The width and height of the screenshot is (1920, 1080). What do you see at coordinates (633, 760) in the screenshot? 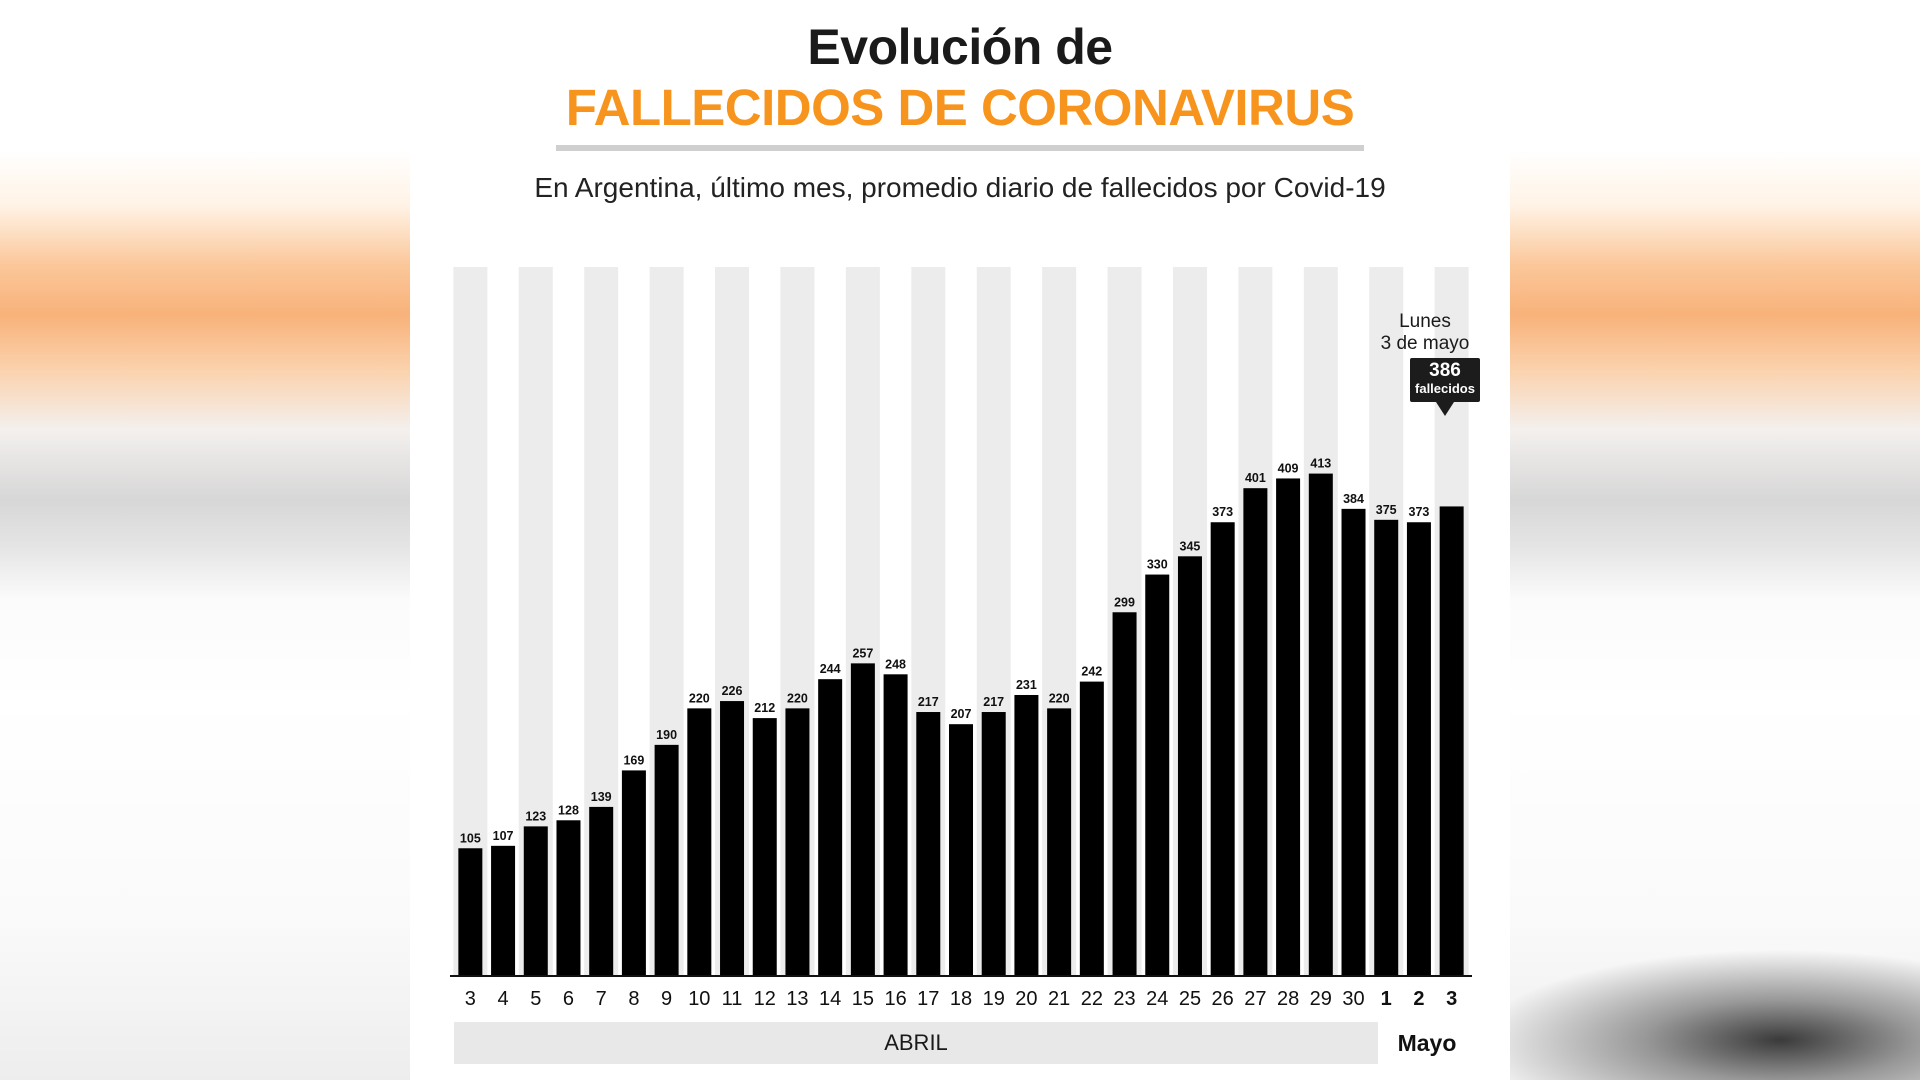
I see `bar-value-label: 169` at bounding box center [633, 760].